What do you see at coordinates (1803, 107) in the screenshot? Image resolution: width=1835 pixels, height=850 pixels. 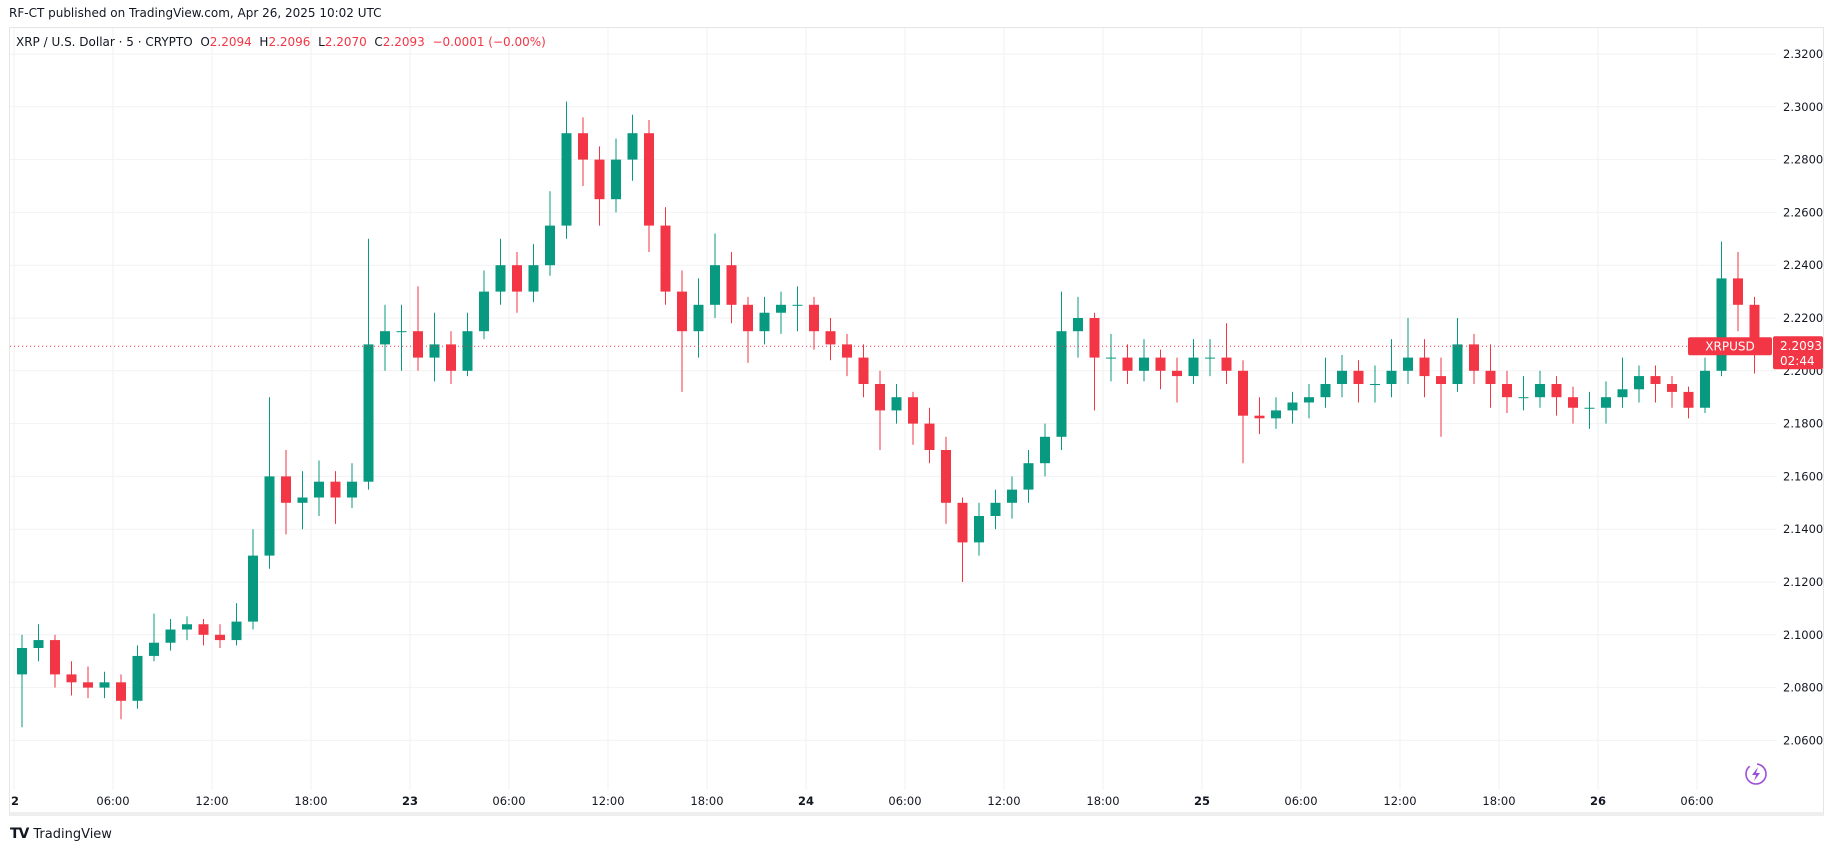 I see `price-tick-label: 2.3000` at bounding box center [1803, 107].